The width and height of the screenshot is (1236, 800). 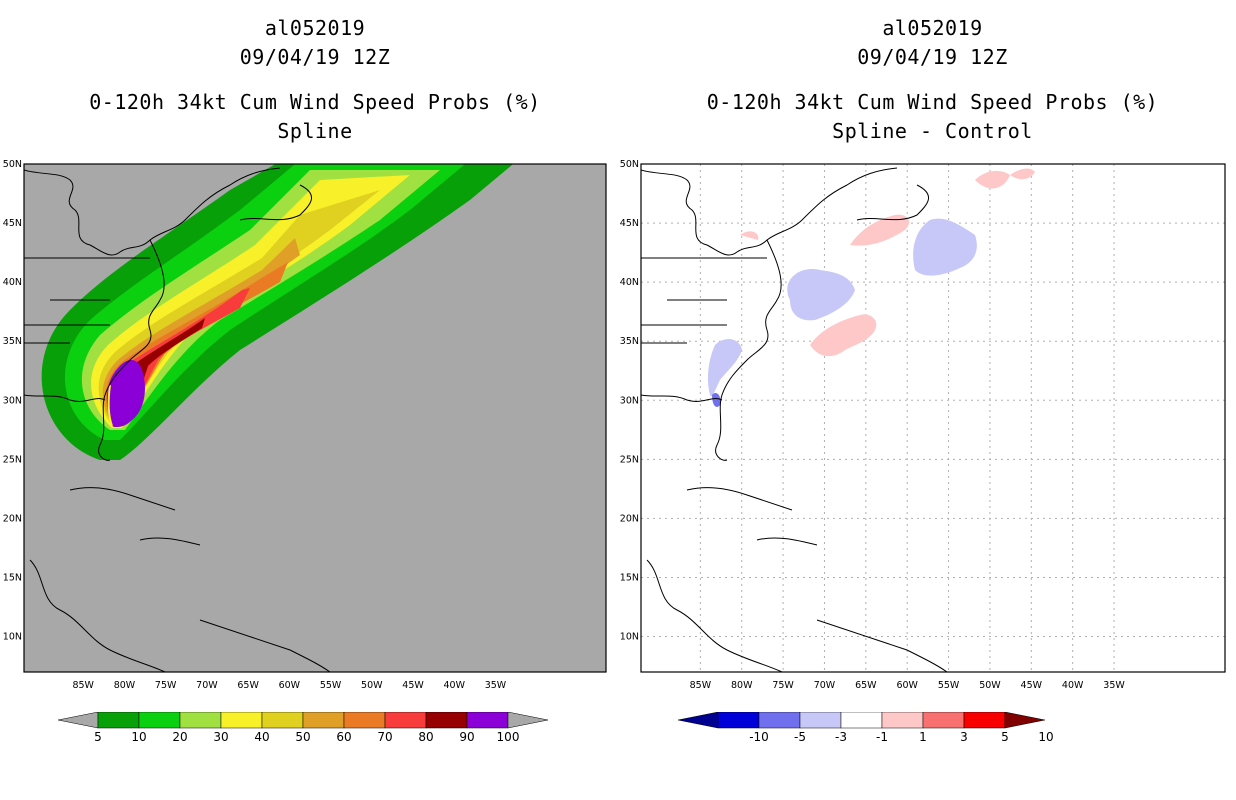 I want to click on colorbar-label: 100, so click(x=508, y=737).